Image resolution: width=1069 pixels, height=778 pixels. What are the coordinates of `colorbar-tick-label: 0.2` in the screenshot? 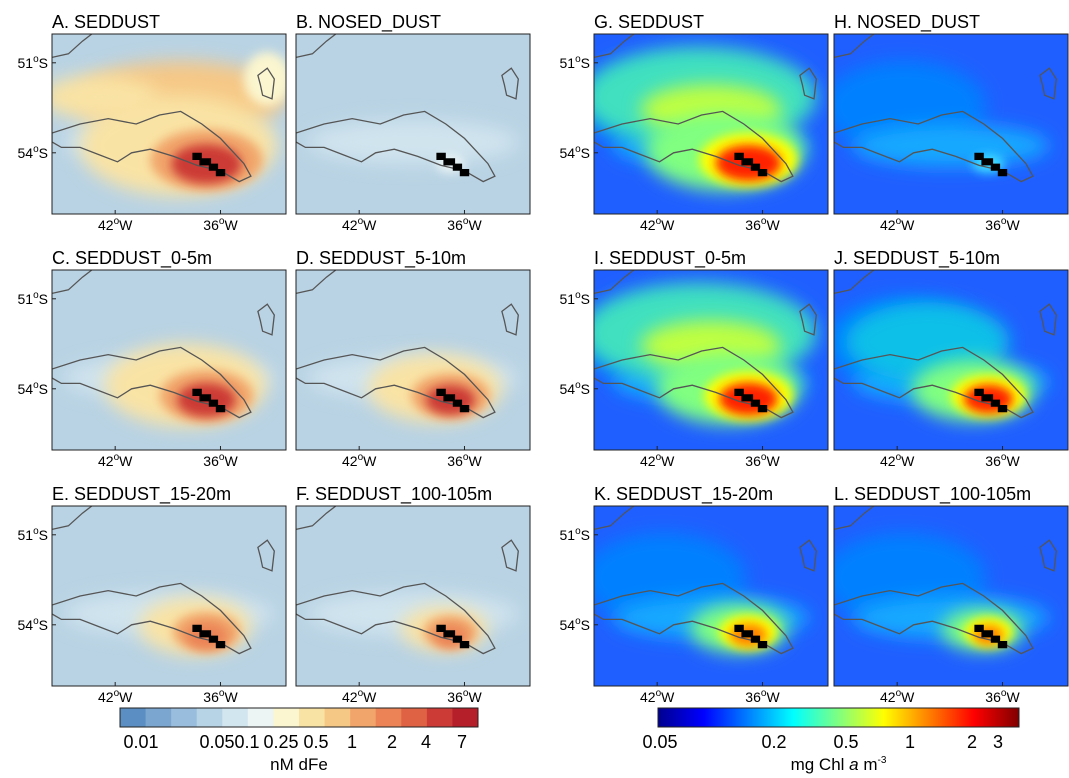 It's located at (773, 742).